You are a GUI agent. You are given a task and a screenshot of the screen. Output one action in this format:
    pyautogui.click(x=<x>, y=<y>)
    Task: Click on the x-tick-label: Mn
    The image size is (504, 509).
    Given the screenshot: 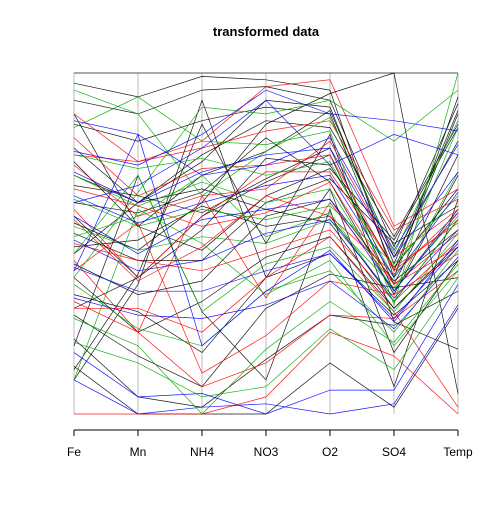 What is the action you would take?
    pyautogui.click(x=138, y=452)
    